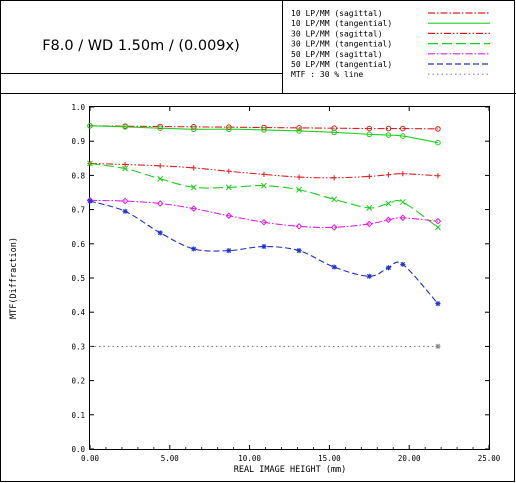 The image size is (516, 483). Describe the element at coordinates (78, 449) in the screenshot. I see `y-tick-label: 0.0` at that location.